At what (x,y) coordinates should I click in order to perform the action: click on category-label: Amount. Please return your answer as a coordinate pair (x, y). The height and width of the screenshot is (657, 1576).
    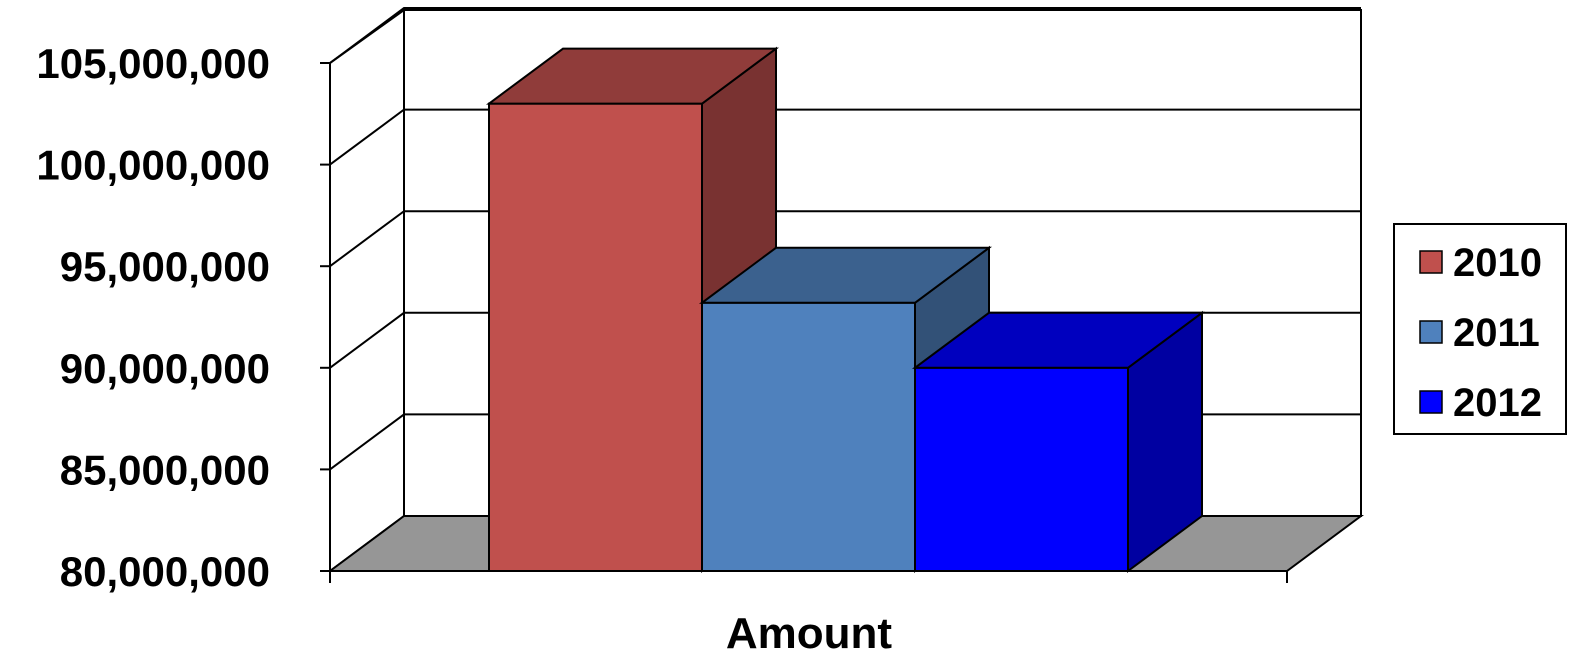
    Looking at the image, I should click on (809, 633).